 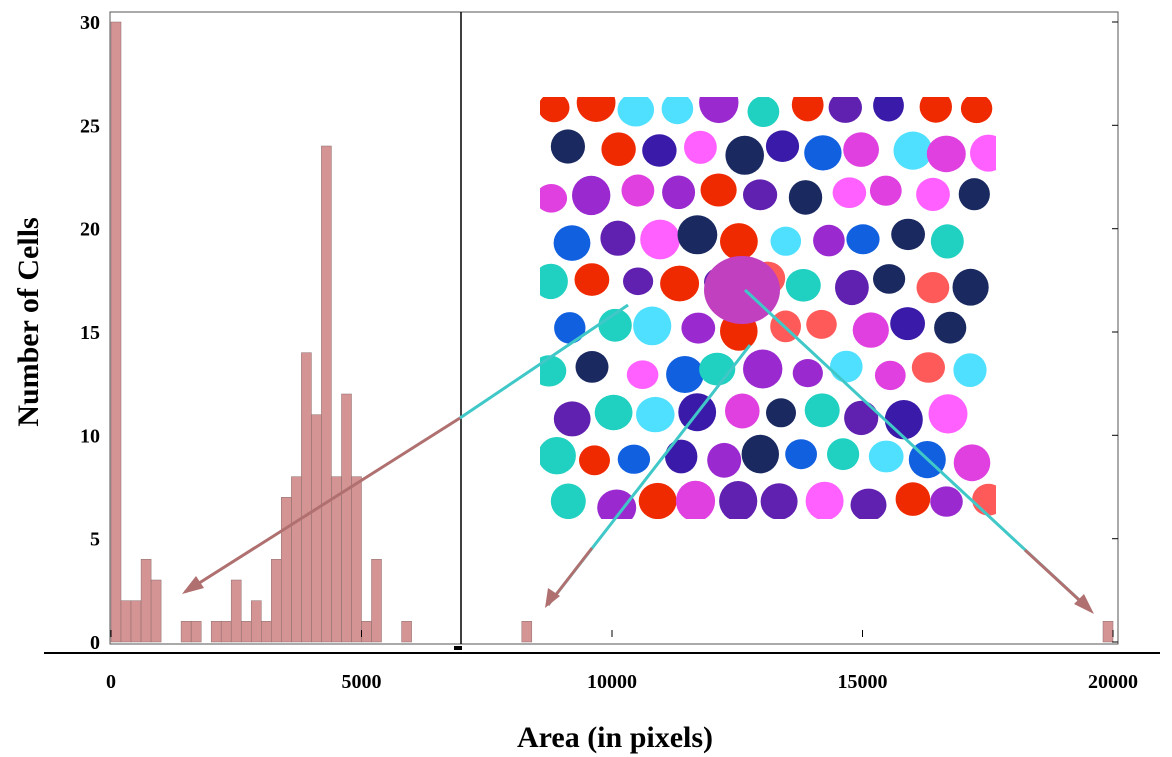 I want to click on x-tick-label: 20000, so click(x=1113, y=682).